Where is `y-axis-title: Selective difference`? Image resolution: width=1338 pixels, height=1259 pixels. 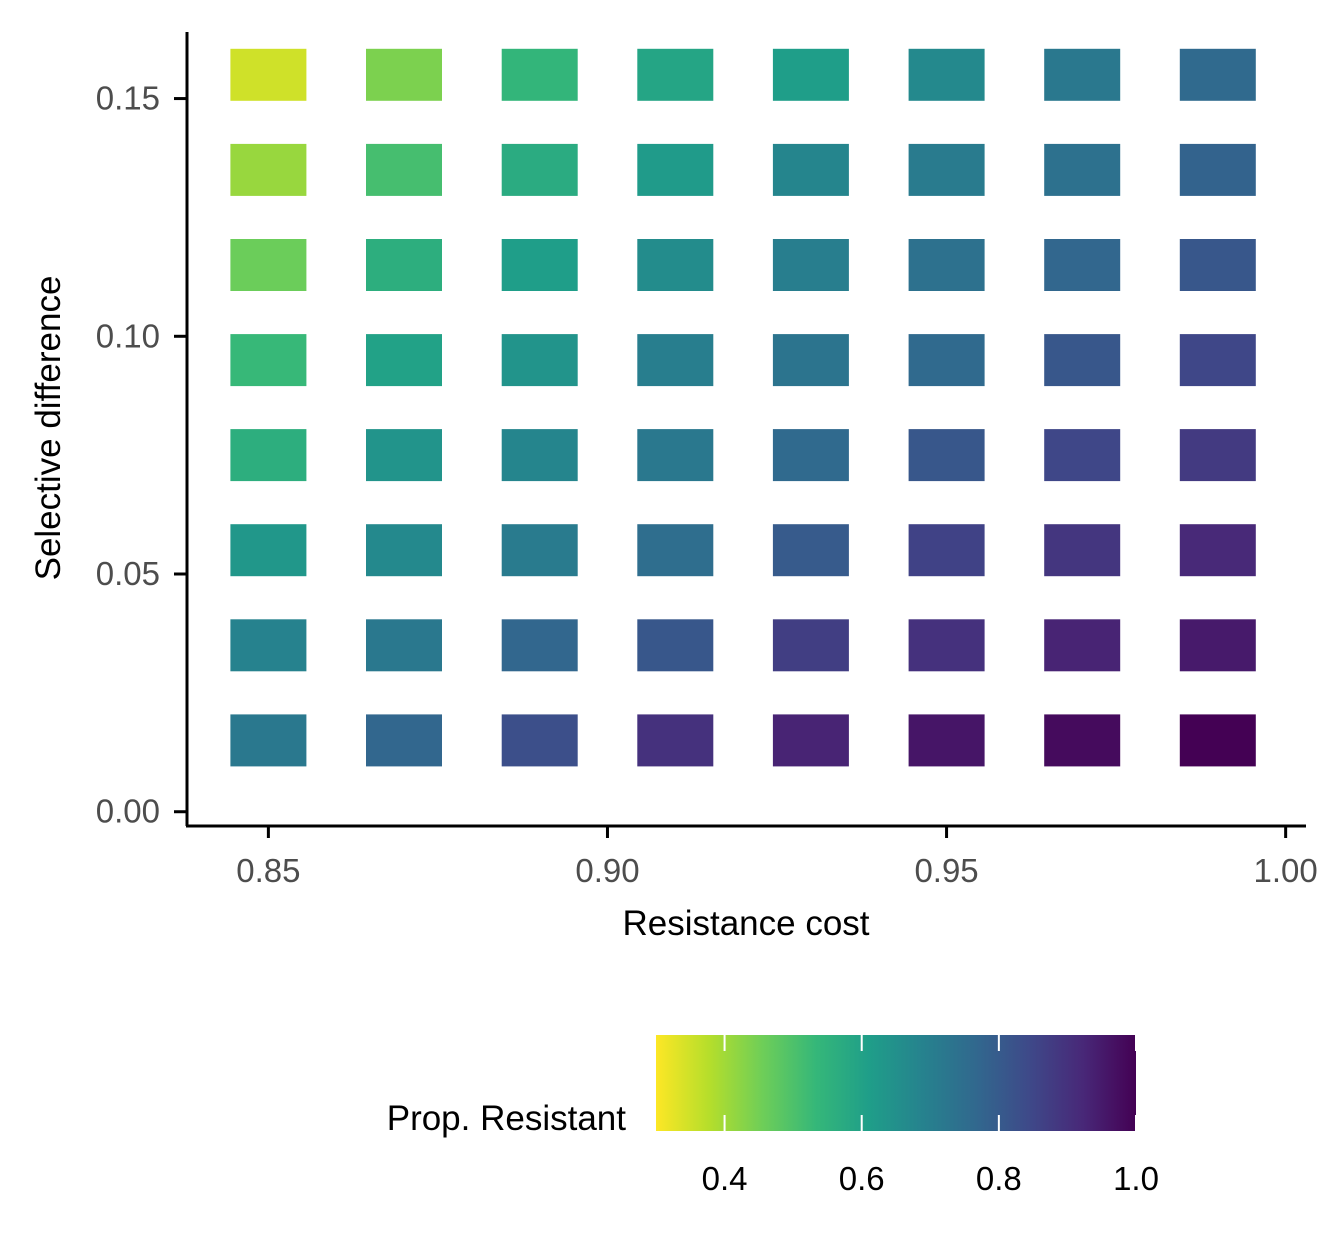
y-axis-title: Selective difference is located at coordinates (48, 428).